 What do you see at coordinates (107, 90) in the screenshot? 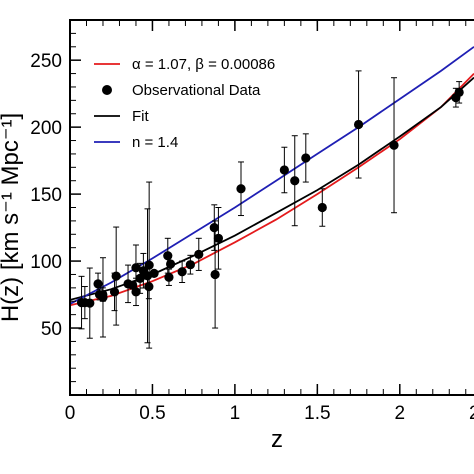
I see `legend-marker-swatch` at bounding box center [107, 90].